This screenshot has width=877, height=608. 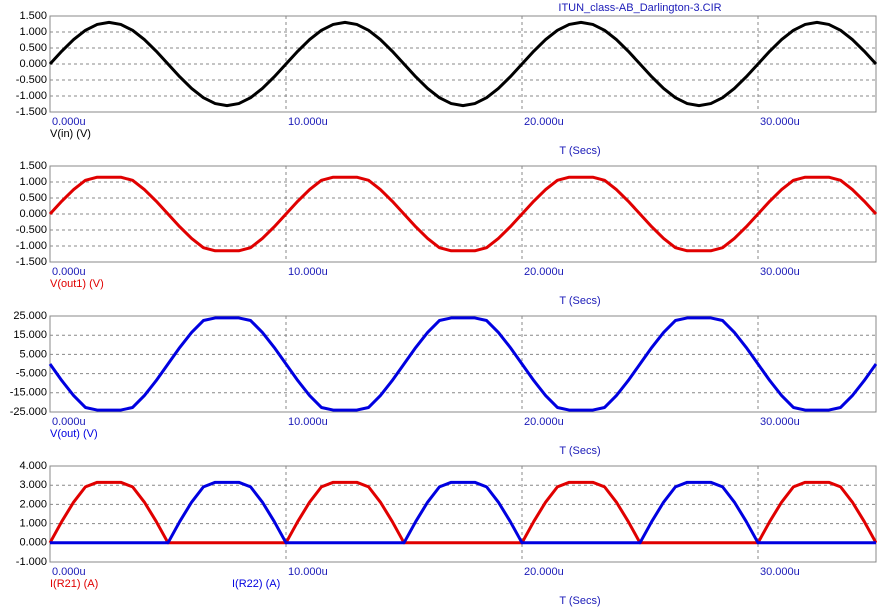 I want to click on y-tick-label: 2.000, so click(x=33, y=504).